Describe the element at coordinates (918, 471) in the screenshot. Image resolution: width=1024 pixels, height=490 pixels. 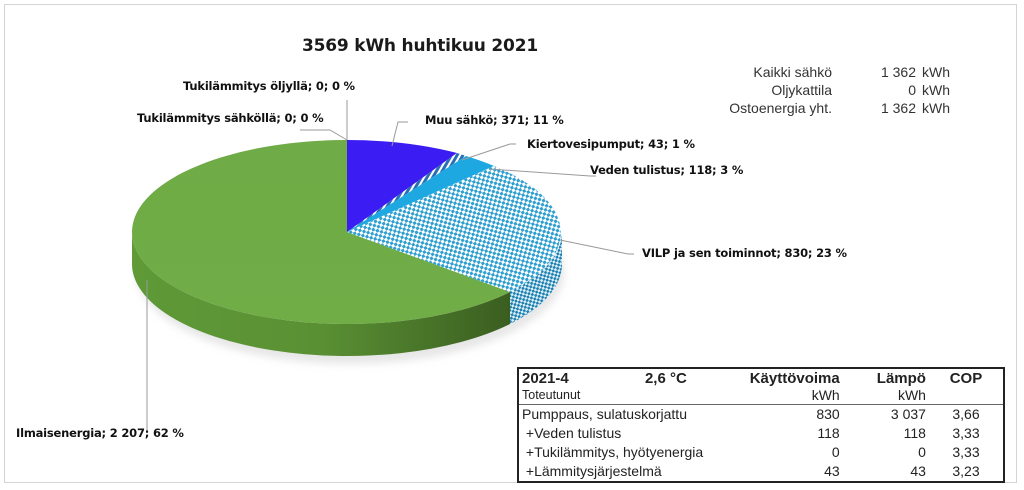
I see `row-lampo: 43` at that location.